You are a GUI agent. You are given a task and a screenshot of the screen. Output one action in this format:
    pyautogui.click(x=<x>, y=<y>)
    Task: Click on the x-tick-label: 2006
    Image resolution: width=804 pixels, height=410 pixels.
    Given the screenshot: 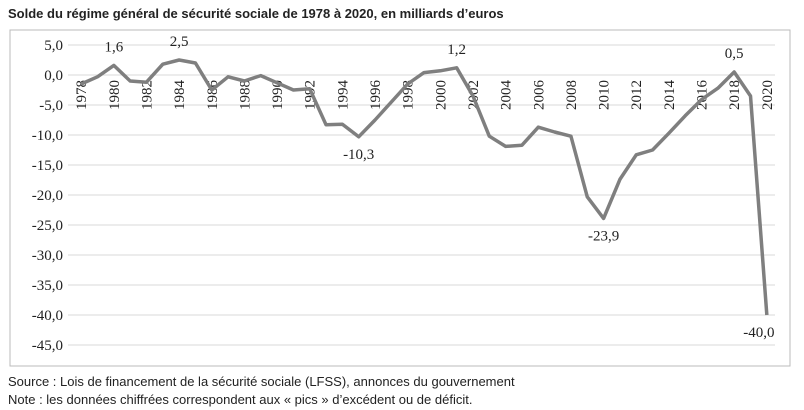 What is the action you would take?
    pyautogui.click(x=539, y=95)
    